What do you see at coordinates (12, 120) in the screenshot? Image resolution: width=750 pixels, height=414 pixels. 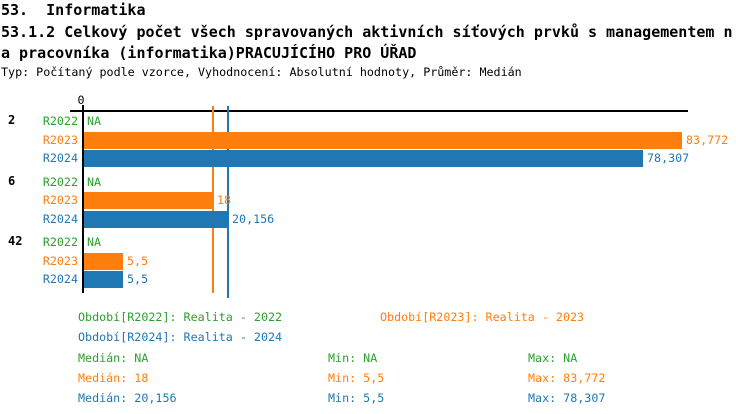 I see `category-label: 2` at bounding box center [12, 120].